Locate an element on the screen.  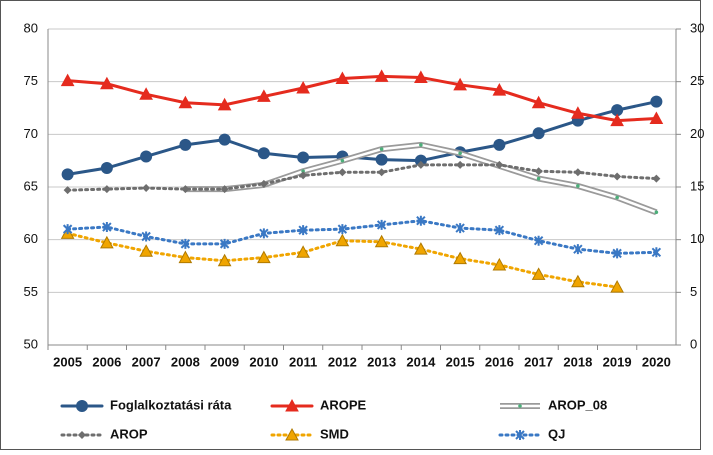
y2-tick-label: 10 is located at coordinates (697, 238).